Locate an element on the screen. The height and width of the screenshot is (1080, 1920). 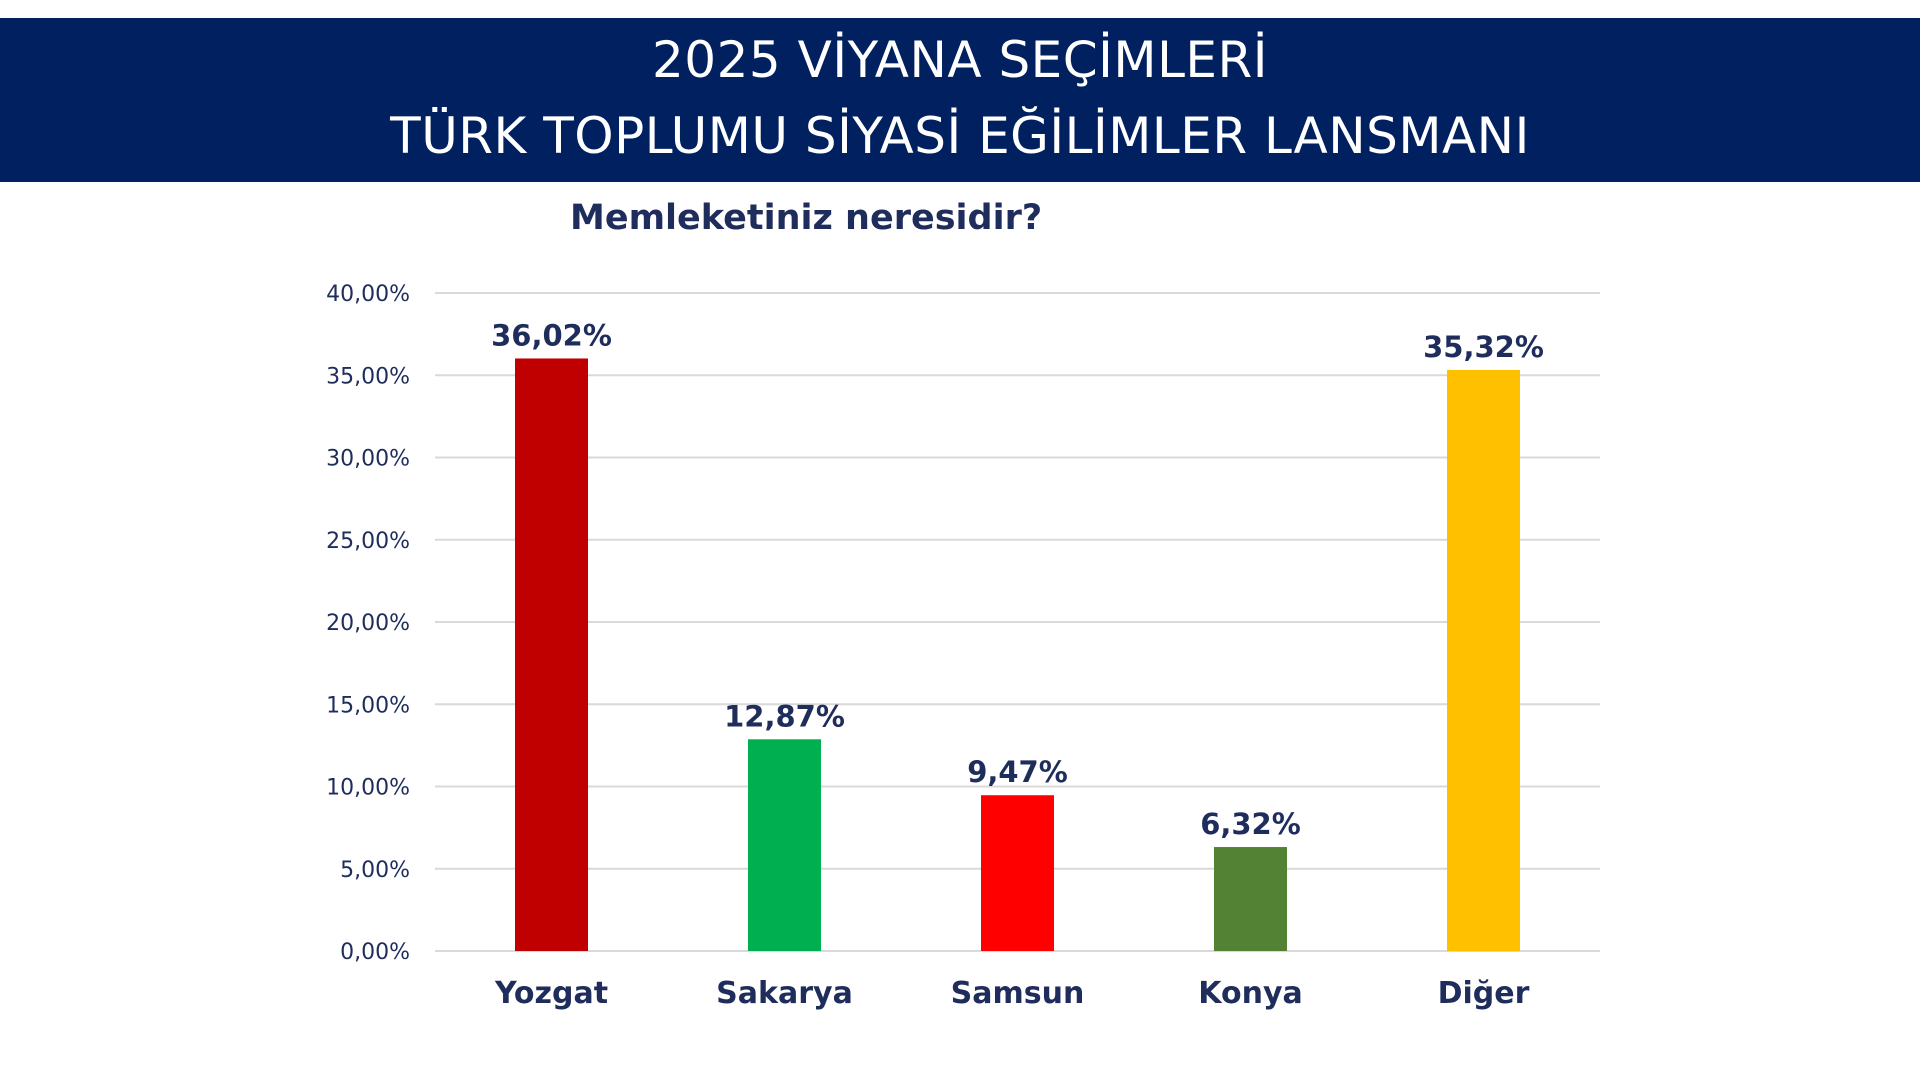
y-tick-label: 0,00% is located at coordinates (375, 952).